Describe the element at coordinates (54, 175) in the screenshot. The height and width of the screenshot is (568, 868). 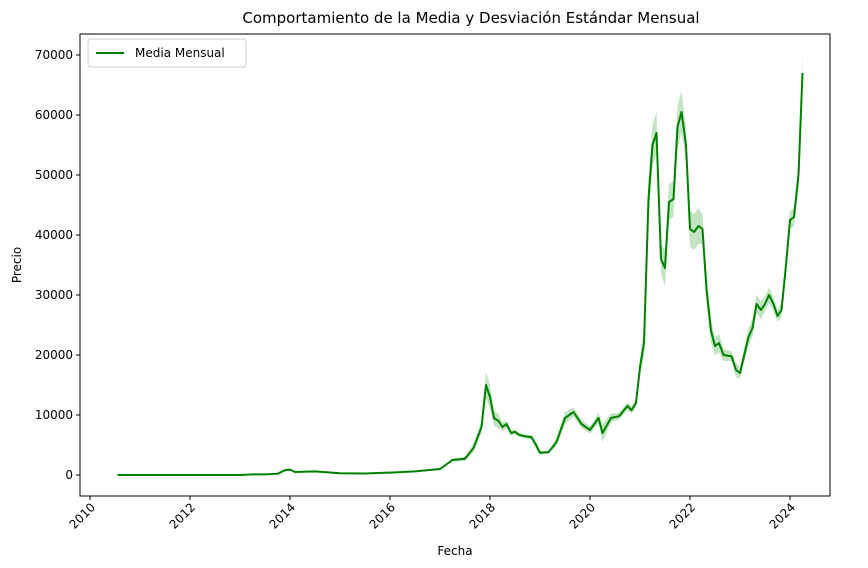
I see `y-tick-label: 50000` at that location.